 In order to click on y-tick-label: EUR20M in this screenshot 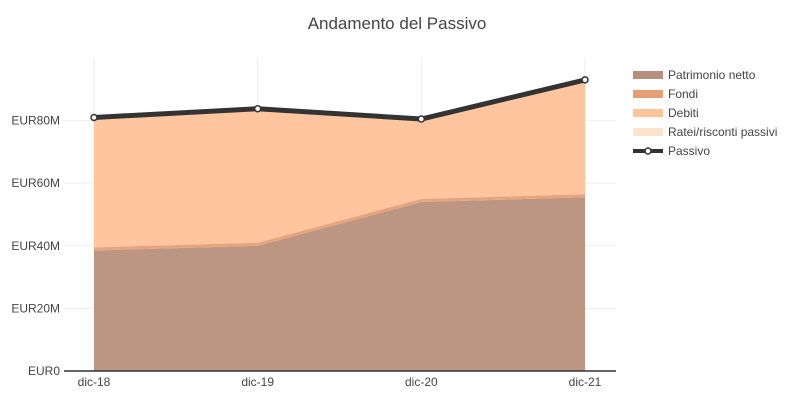, I will do `click(35, 308)`.